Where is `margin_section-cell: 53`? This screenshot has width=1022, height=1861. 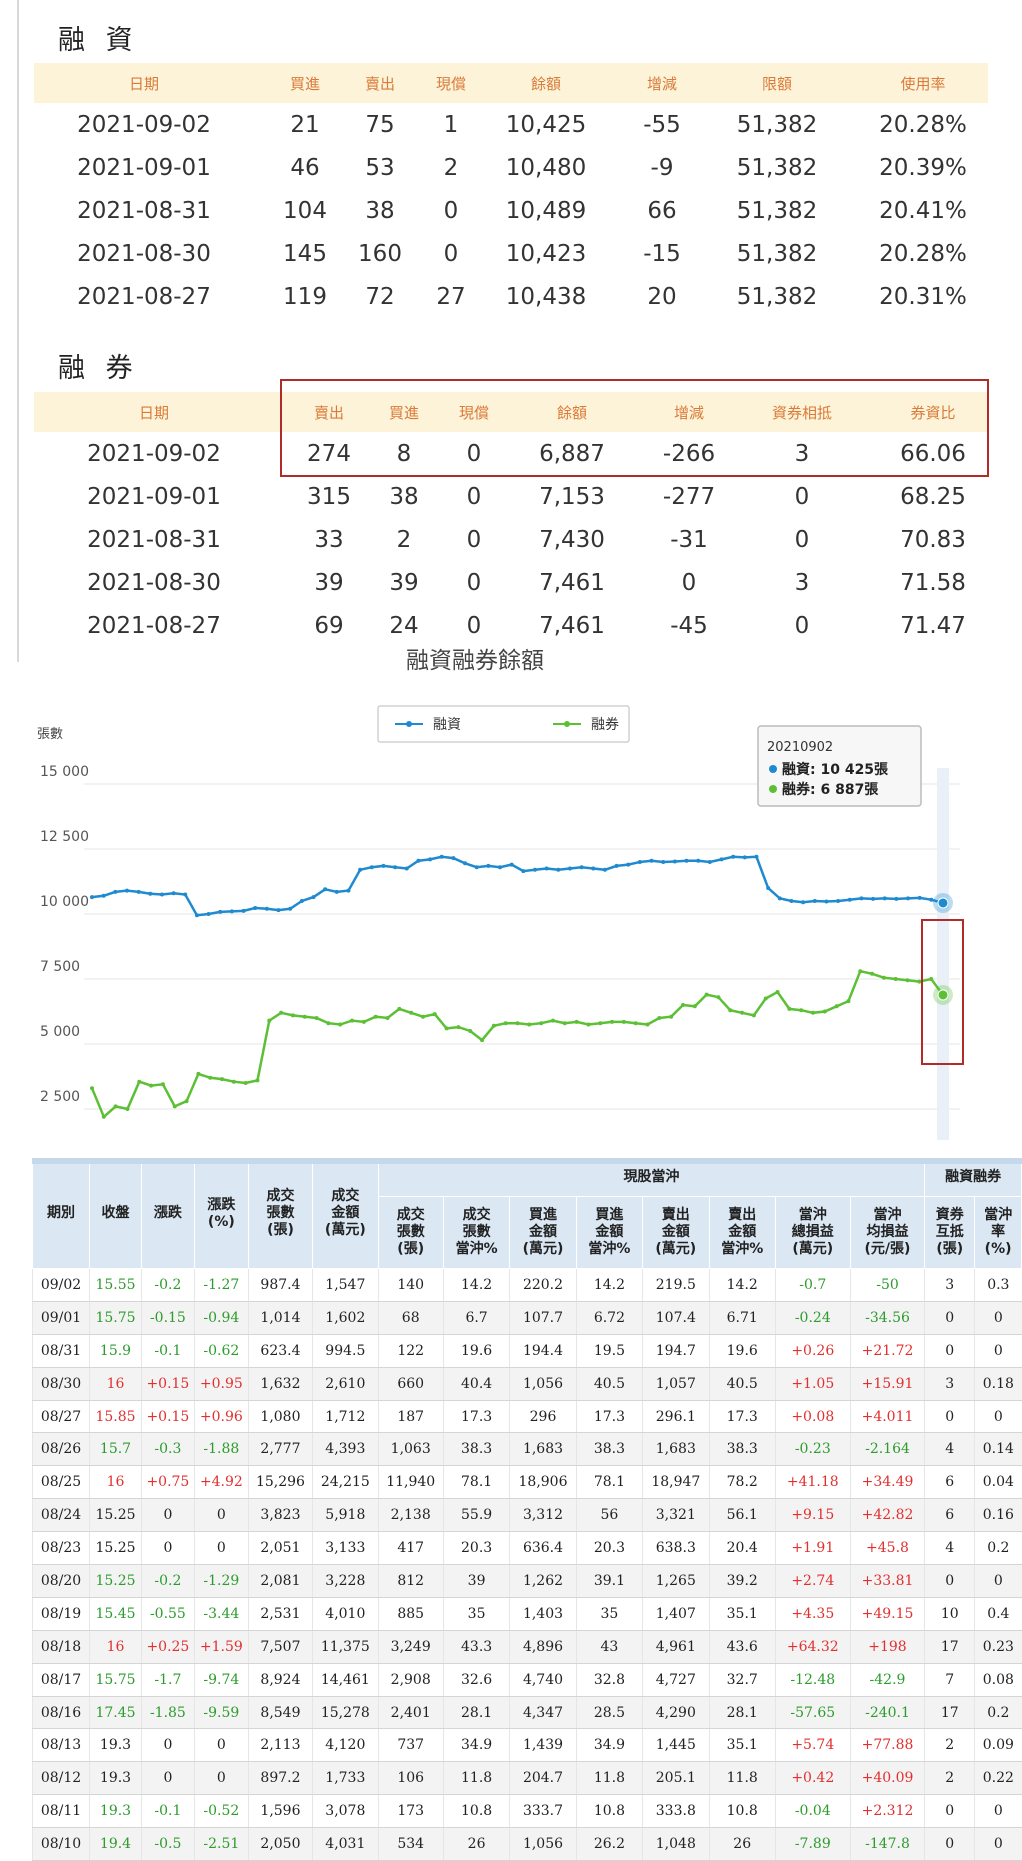
margin_section-cell: 53 is located at coordinates (380, 167).